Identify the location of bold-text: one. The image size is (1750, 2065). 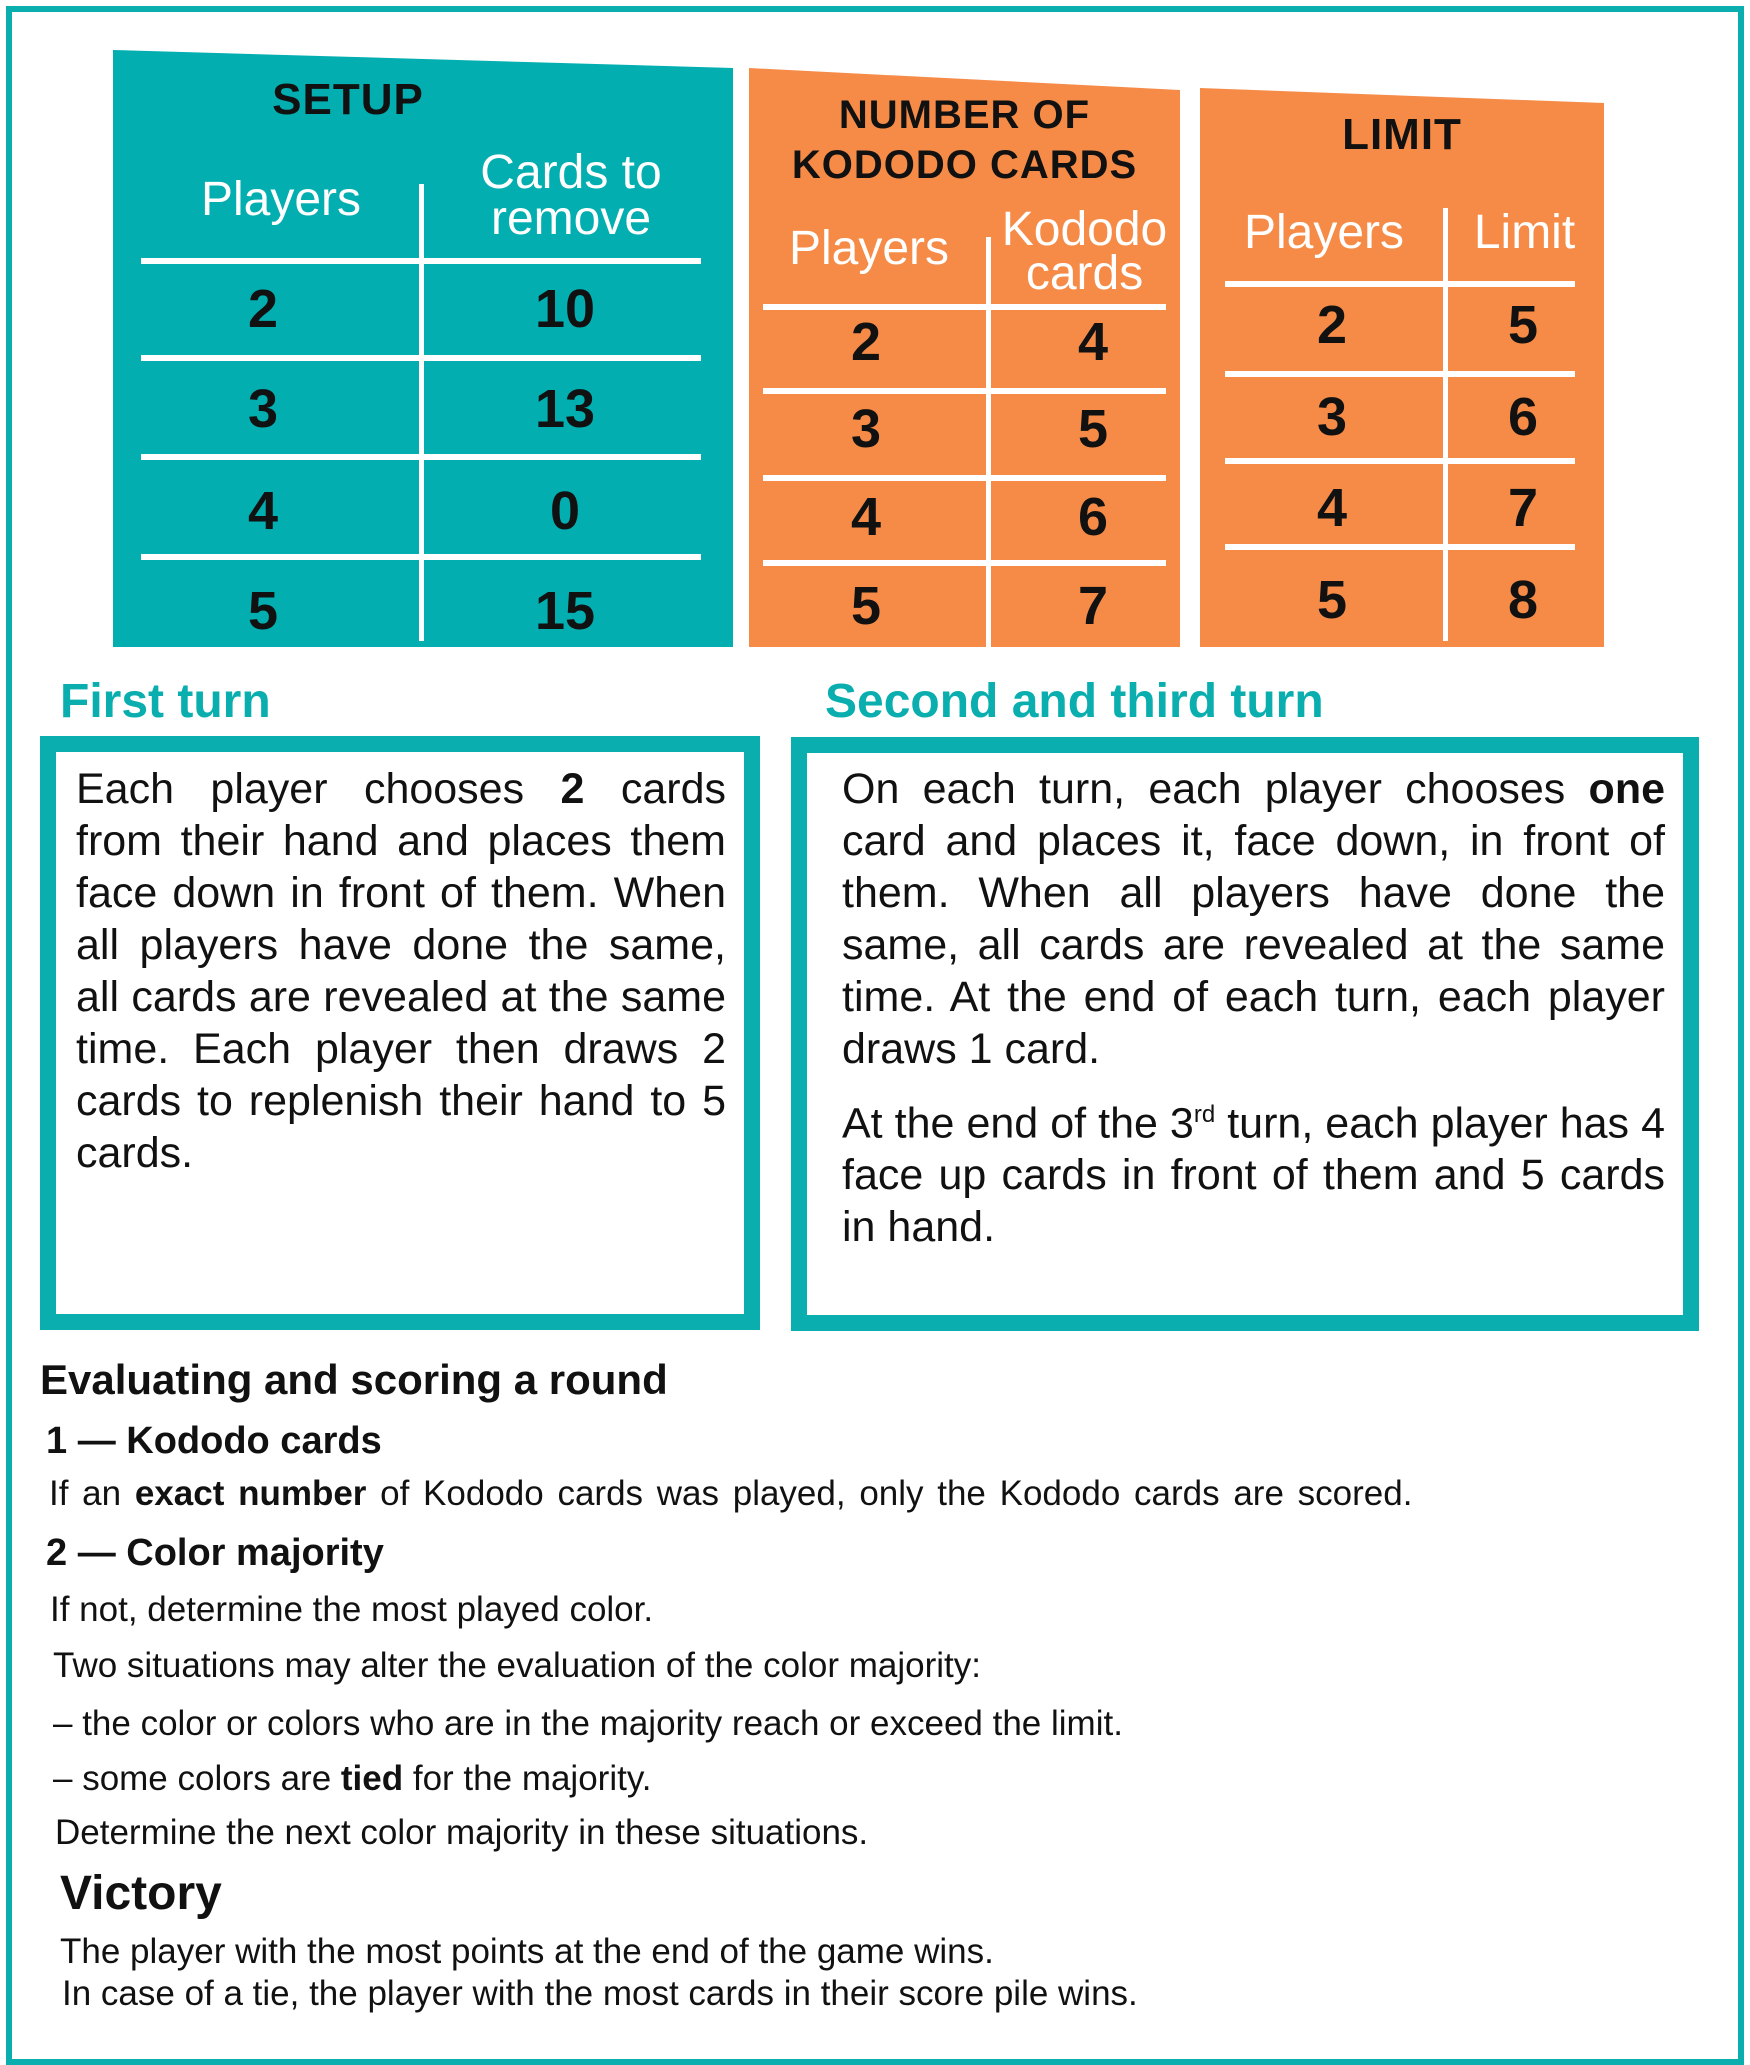
(1626, 789).